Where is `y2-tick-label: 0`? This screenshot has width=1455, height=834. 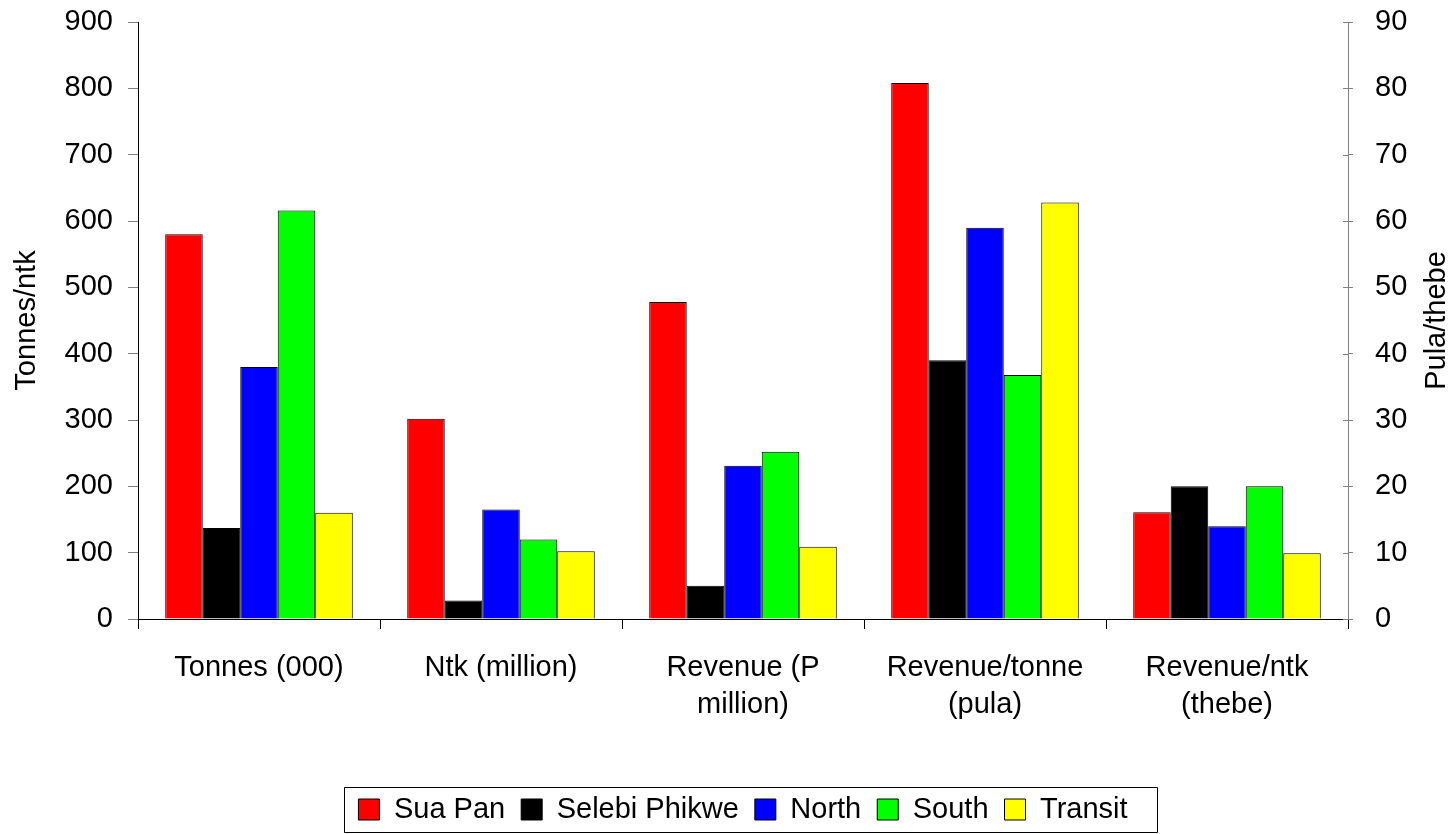
y2-tick-label: 0 is located at coordinates (1383, 617).